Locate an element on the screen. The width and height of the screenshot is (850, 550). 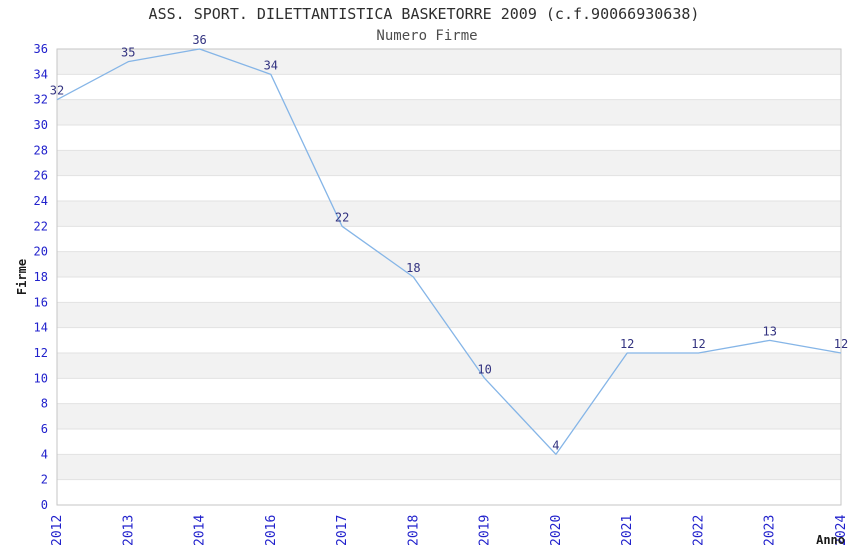
point-label: 4 is located at coordinates (555, 445).